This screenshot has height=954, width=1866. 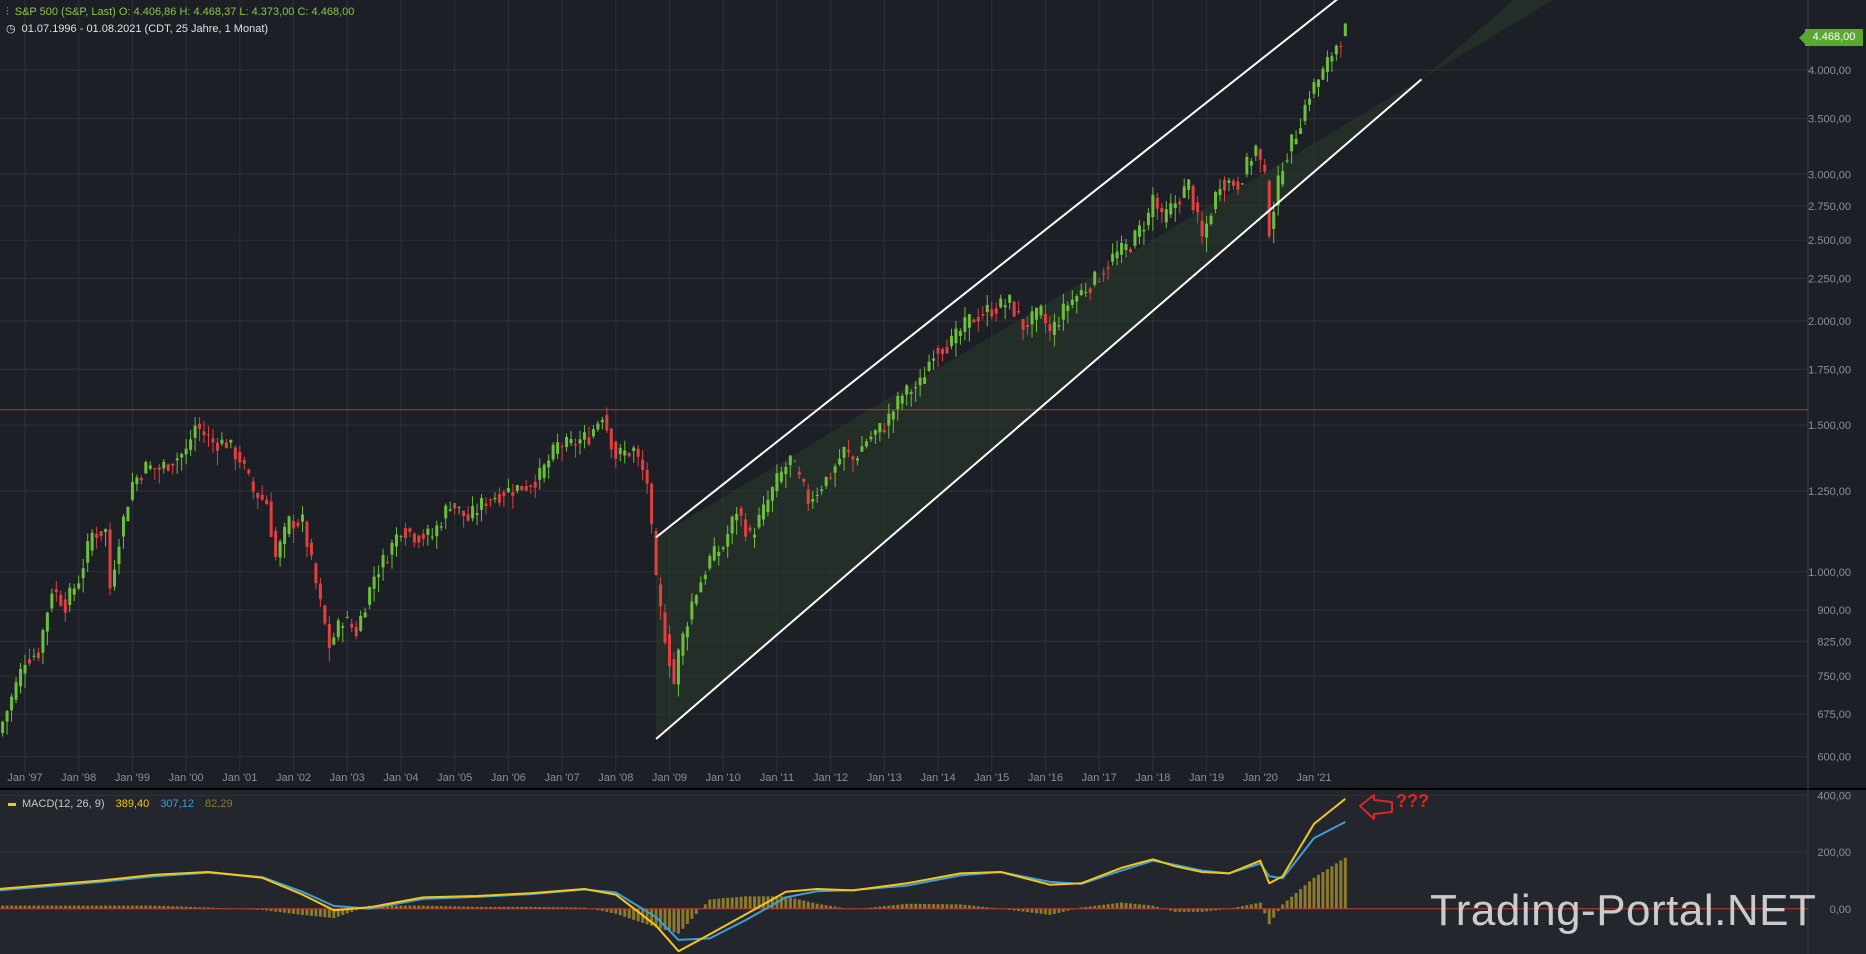 I want to click on y-tick-label: 1.000,00, so click(x=1829, y=573).